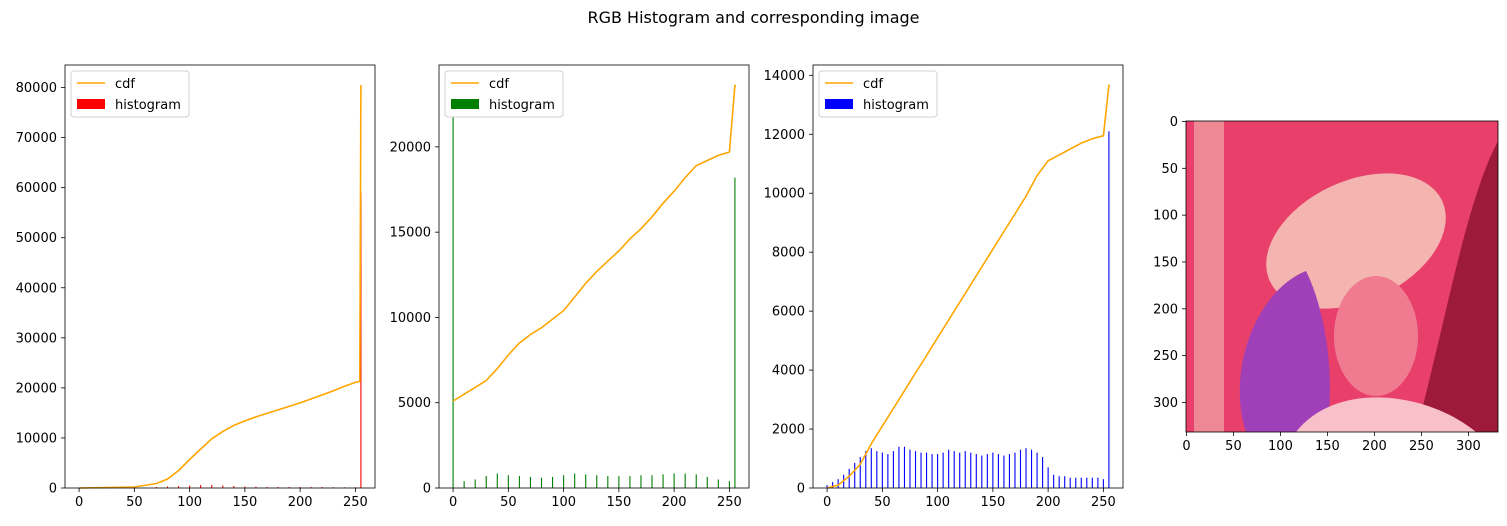 The height and width of the screenshot is (526, 1507). Describe the element at coordinates (36, 88) in the screenshot. I see `y-tick-label: 80000` at that location.